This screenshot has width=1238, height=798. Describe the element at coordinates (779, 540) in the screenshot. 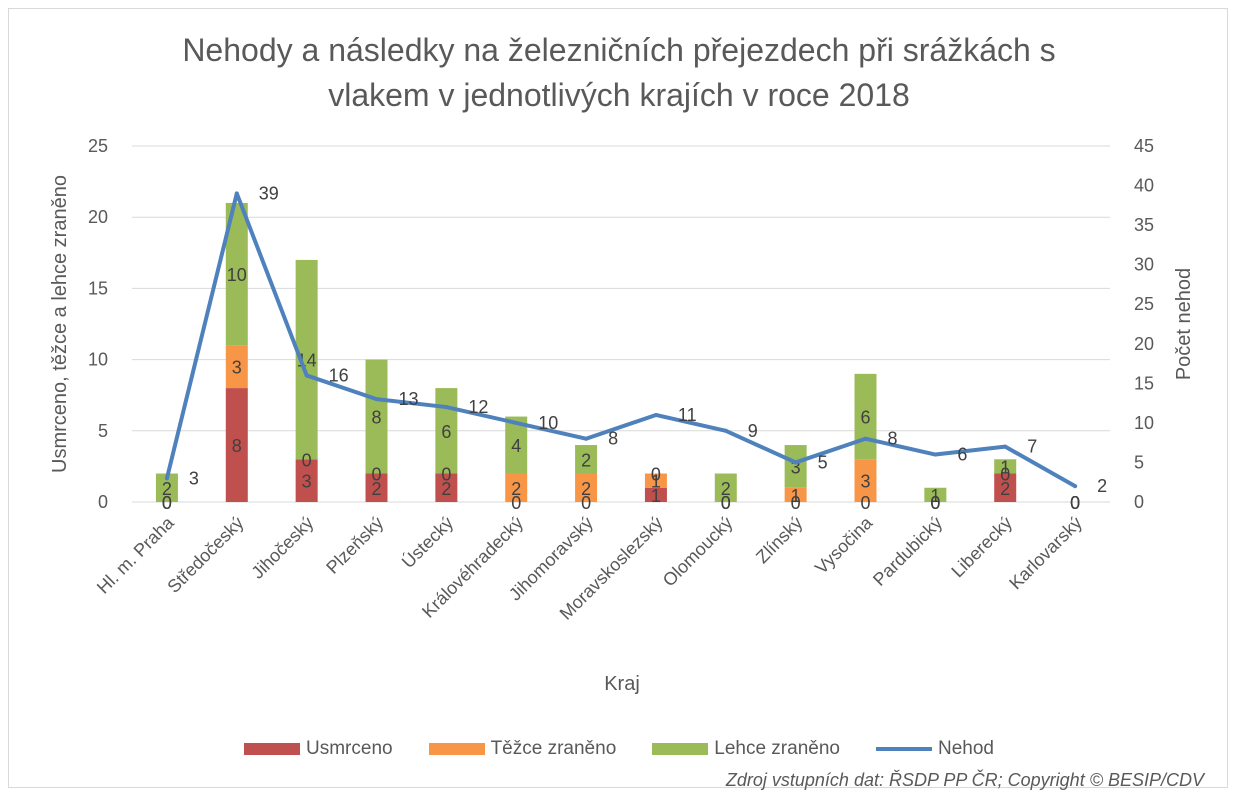

I see `category-label: Zlínský` at that location.